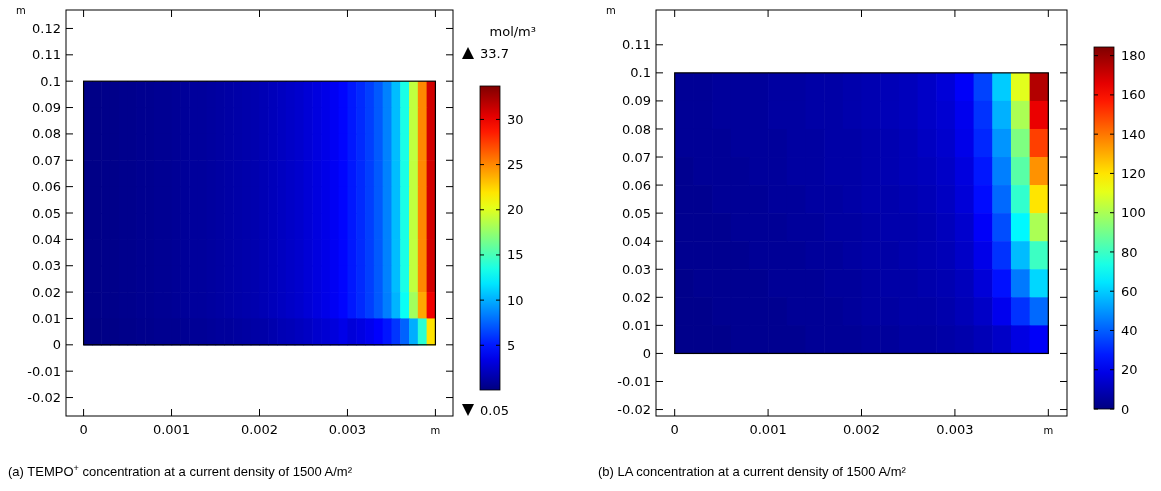 This screenshot has width=1161, height=491. I want to click on color-bar-label: 140, so click(1133, 134).